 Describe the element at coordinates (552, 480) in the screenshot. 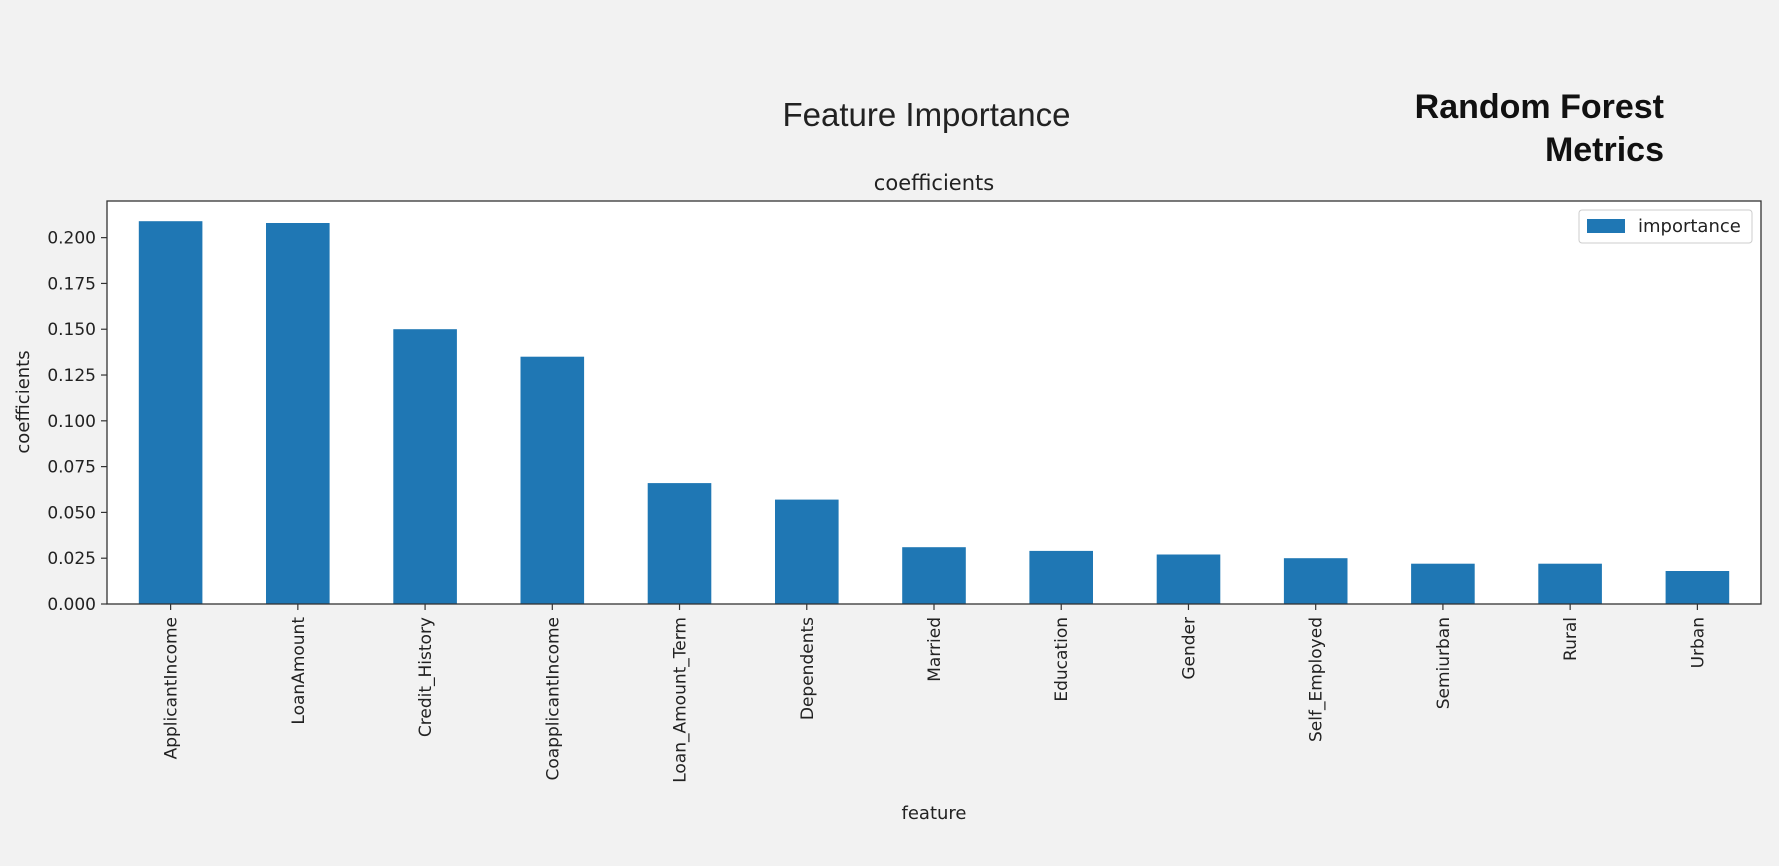

I see `bar-coapplicantincome` at that location.